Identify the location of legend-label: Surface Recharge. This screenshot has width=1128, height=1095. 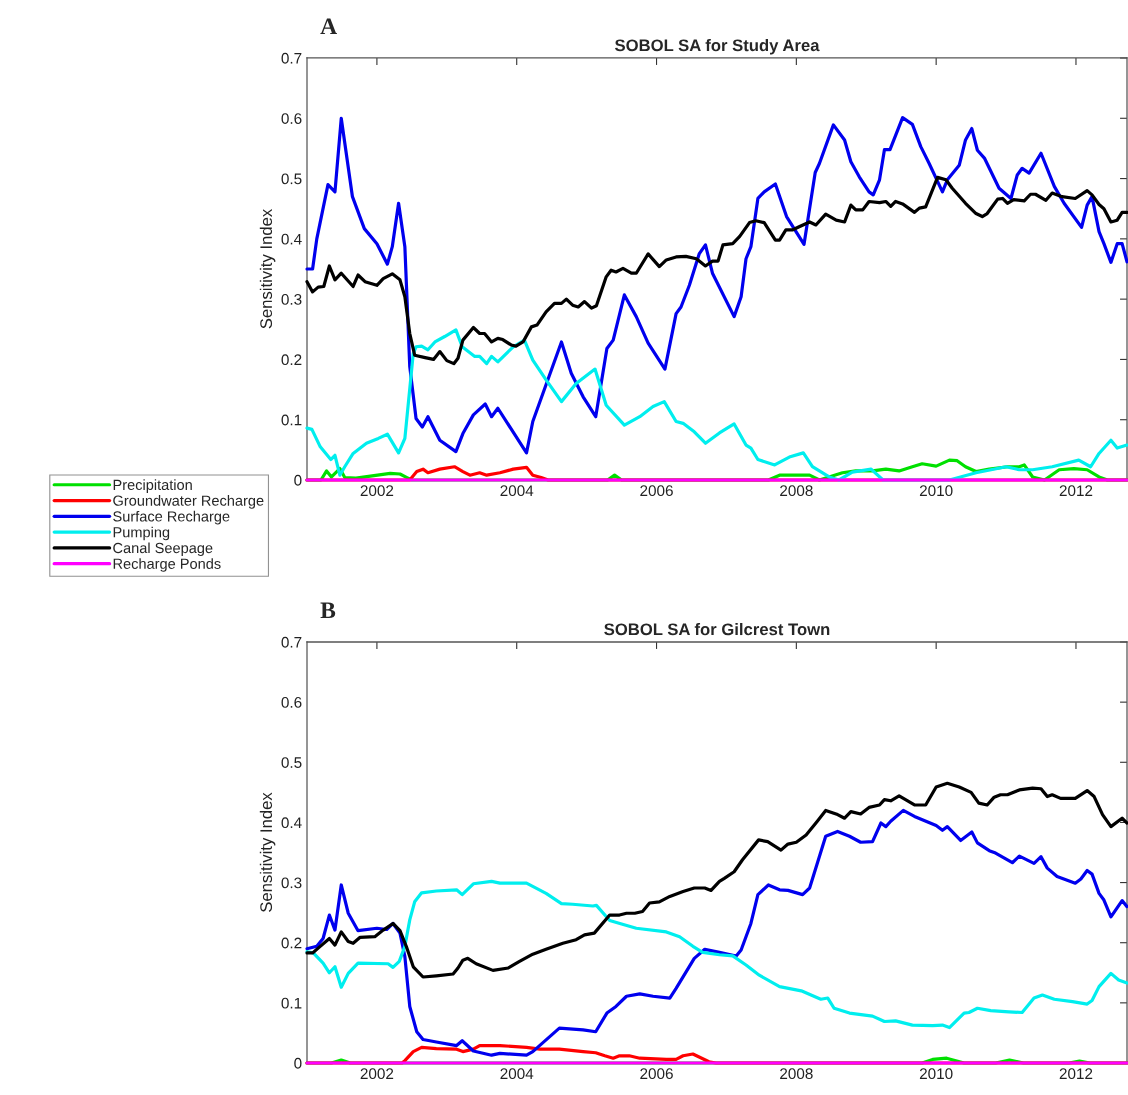
(171, 517).